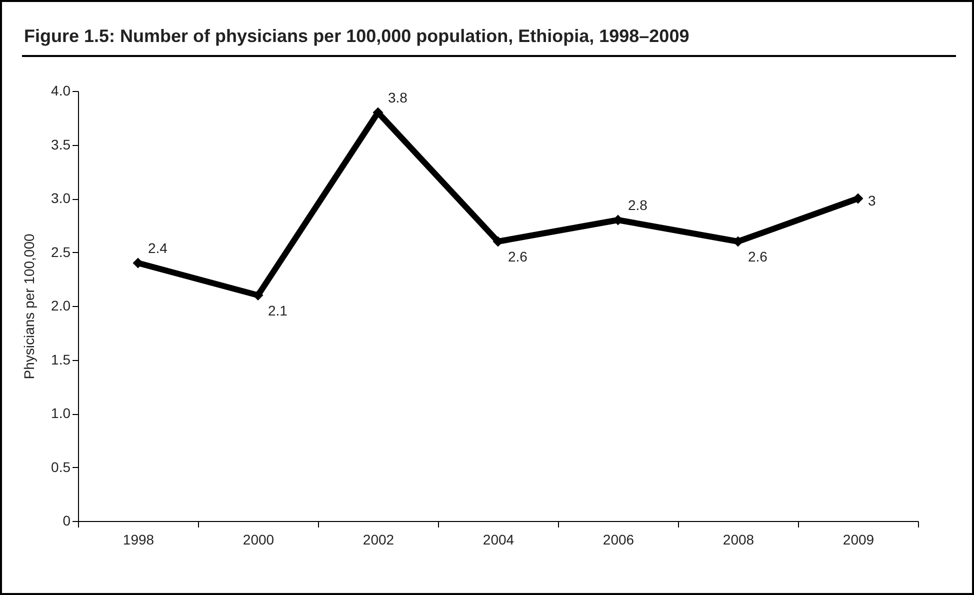  What do you see at coordinates (61, 359) in the screenshot?
I see `y-tick-label: 1.5` at bounding box center [61, 359].